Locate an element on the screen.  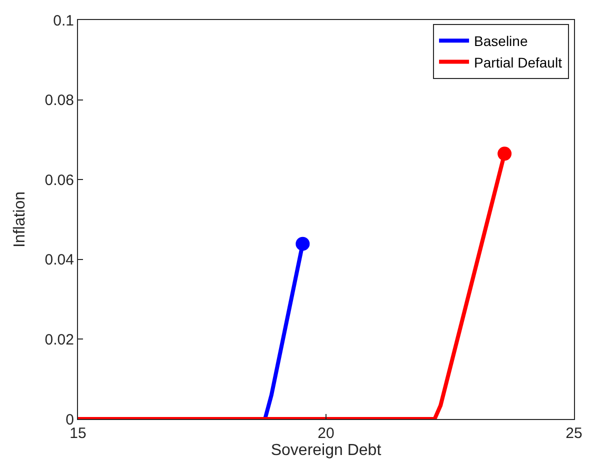
y-tick-label: 0.04 is located at coordinates (59, 260).